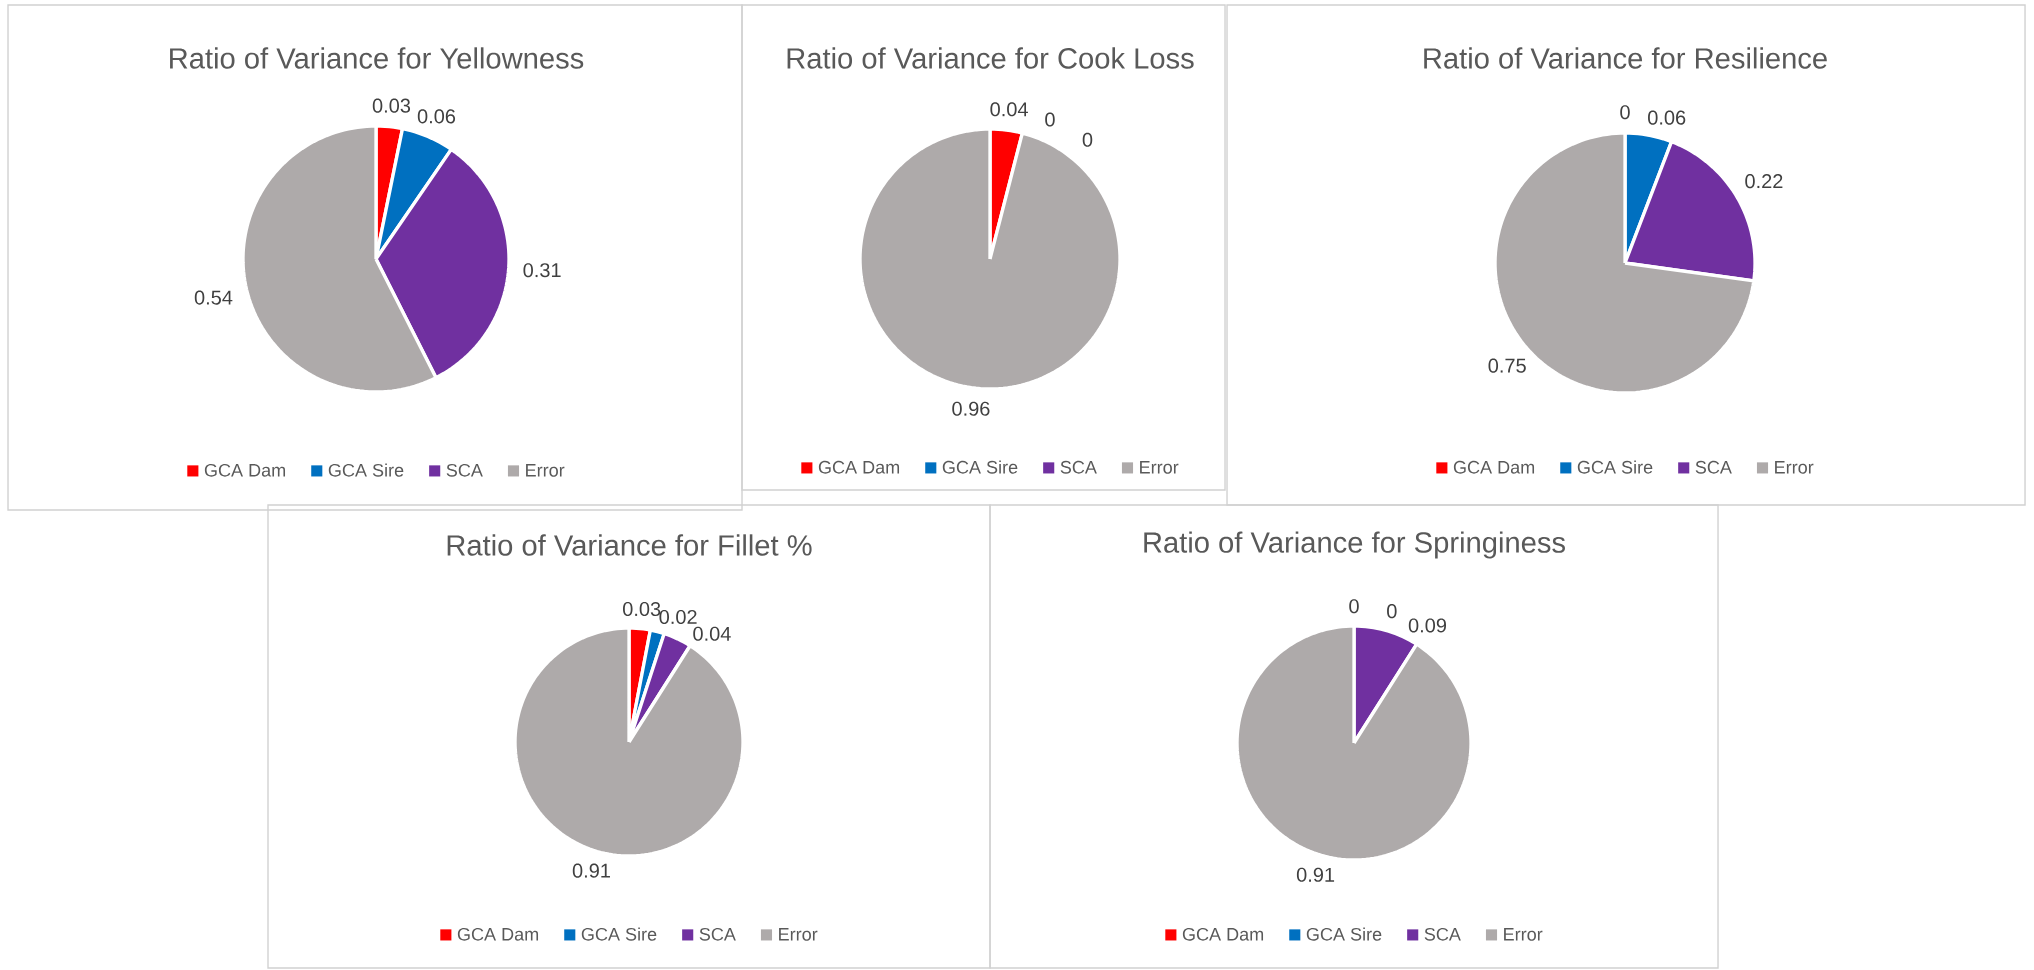  I want to click on chart-title: Ratio of Variance for Cook Loss, so click(990, 58).